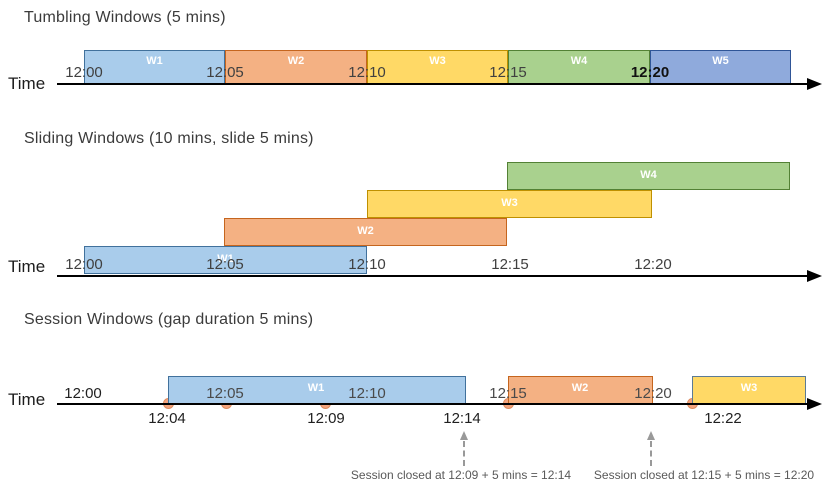  What do you see at coordinates (704, 475) in the screenshot?
I see `callout-annotation: Session closed at 12:15 + 5 mins = 12:20` at bounding box center [704, 475].